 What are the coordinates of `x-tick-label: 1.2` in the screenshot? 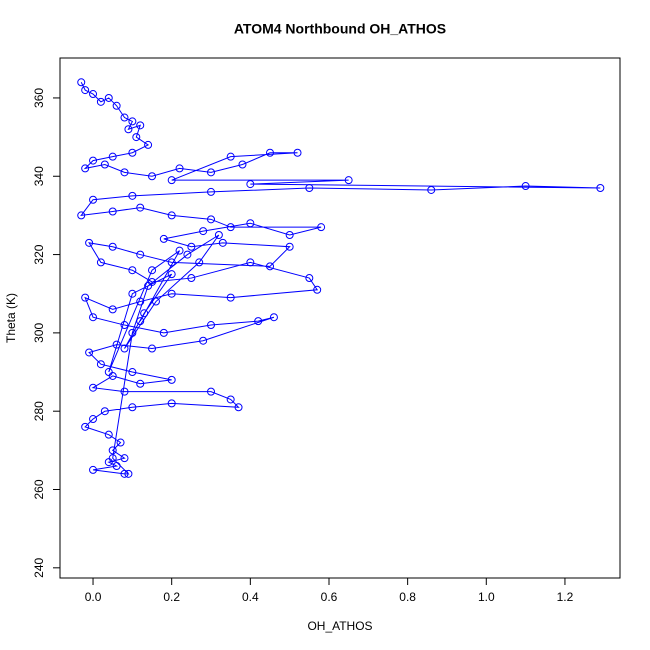 It's located at (565, 597).